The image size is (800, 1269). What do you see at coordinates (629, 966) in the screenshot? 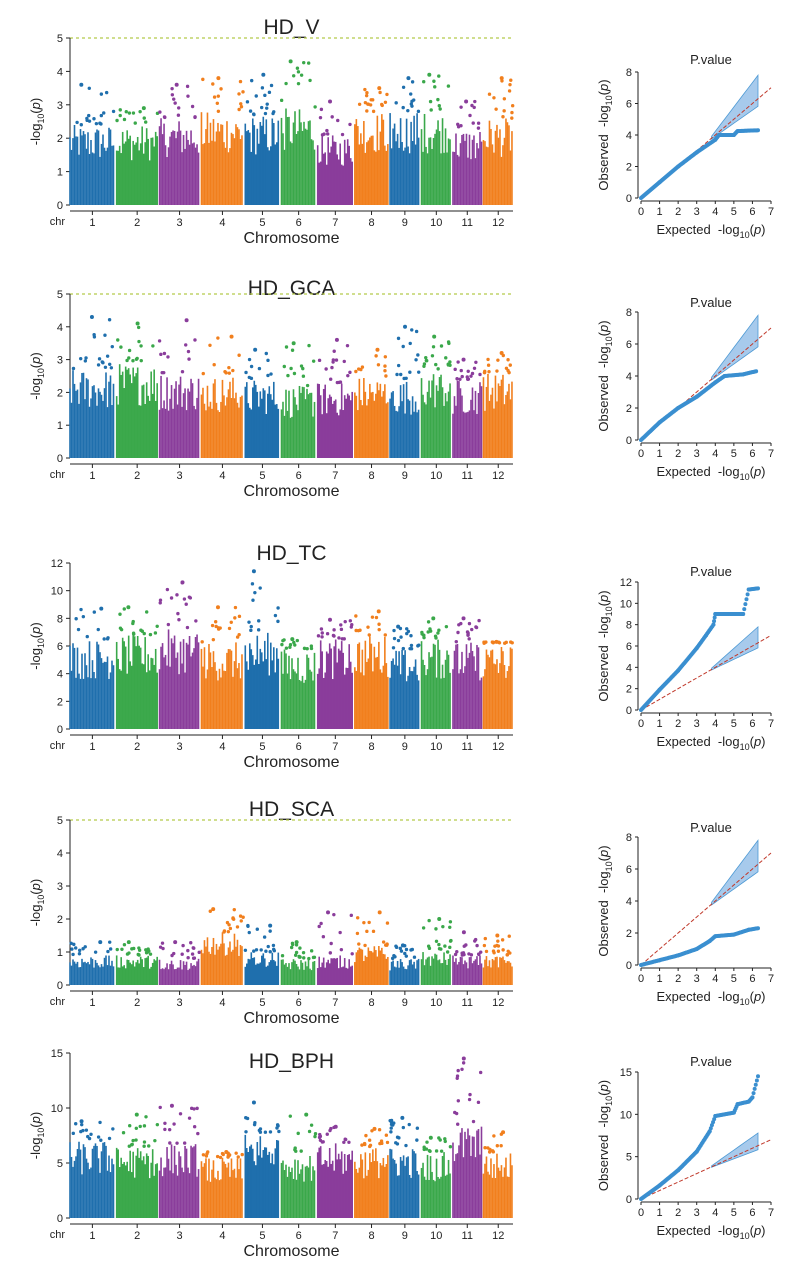
I see `qq-y-tick-label: 0` at bounding box center [629, 966].